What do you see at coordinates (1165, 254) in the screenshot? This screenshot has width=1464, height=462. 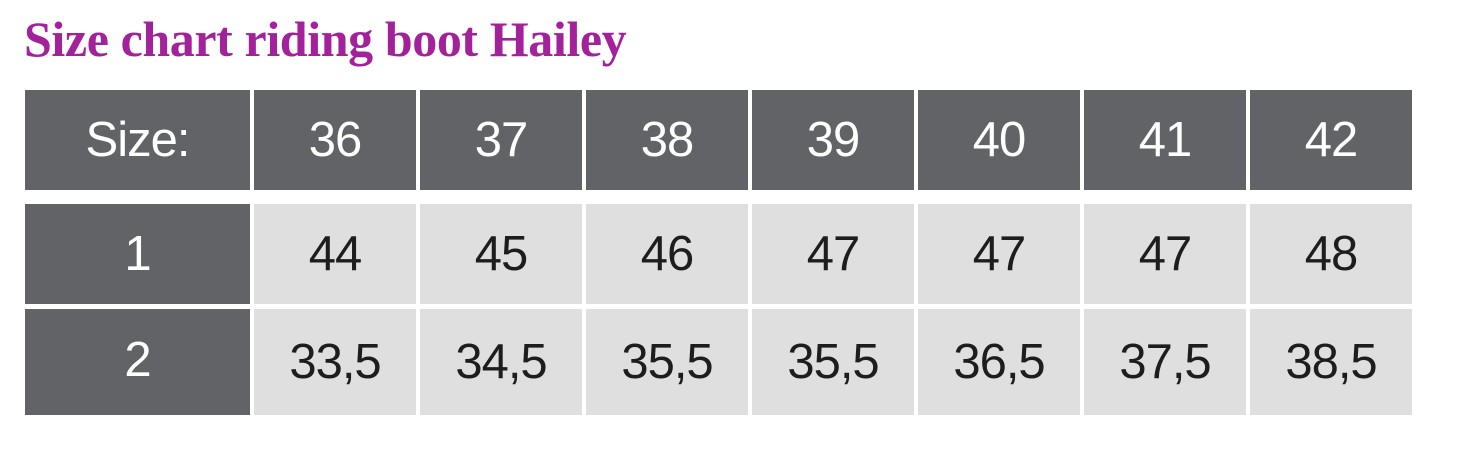 I see `cell-row1-col41: 47` at bounding box center [1165, 254].